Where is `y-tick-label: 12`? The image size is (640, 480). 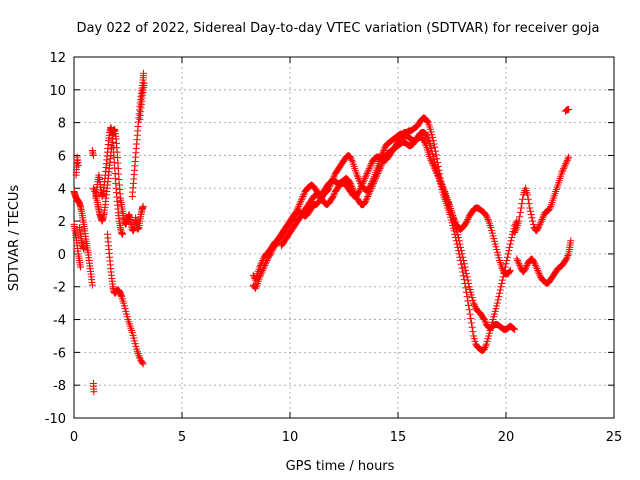 y-tick-label: 12 is located at coordinates (57, 58).